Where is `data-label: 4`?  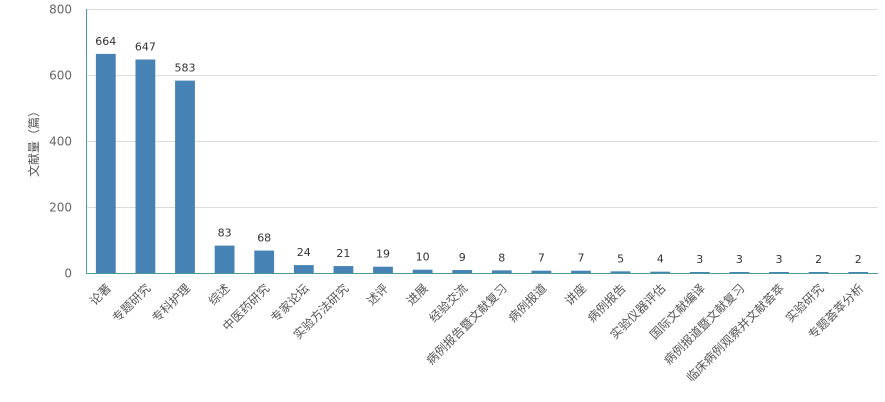
data-label: 4 is located at coordinates (660, 259).